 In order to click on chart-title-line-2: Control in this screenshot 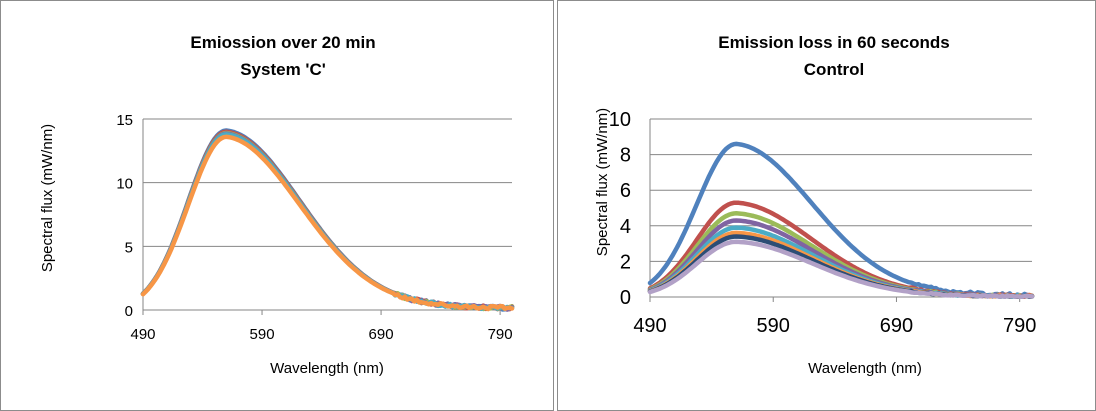, I will do `click(834, 69)`.